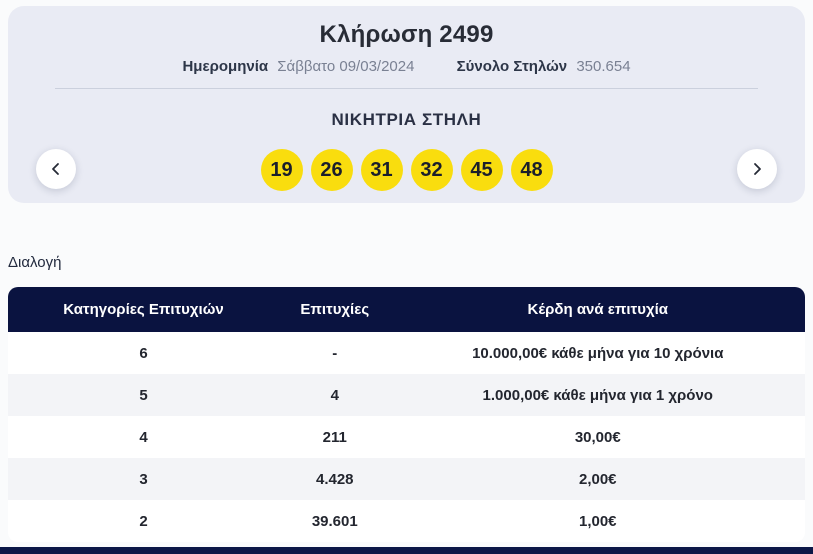 The height and width of the screenshot is (554, 813). What do you see at coordinates (143, 437) in the screenshot?
I see `category-cell: 4` at bounding box center [143, 437].